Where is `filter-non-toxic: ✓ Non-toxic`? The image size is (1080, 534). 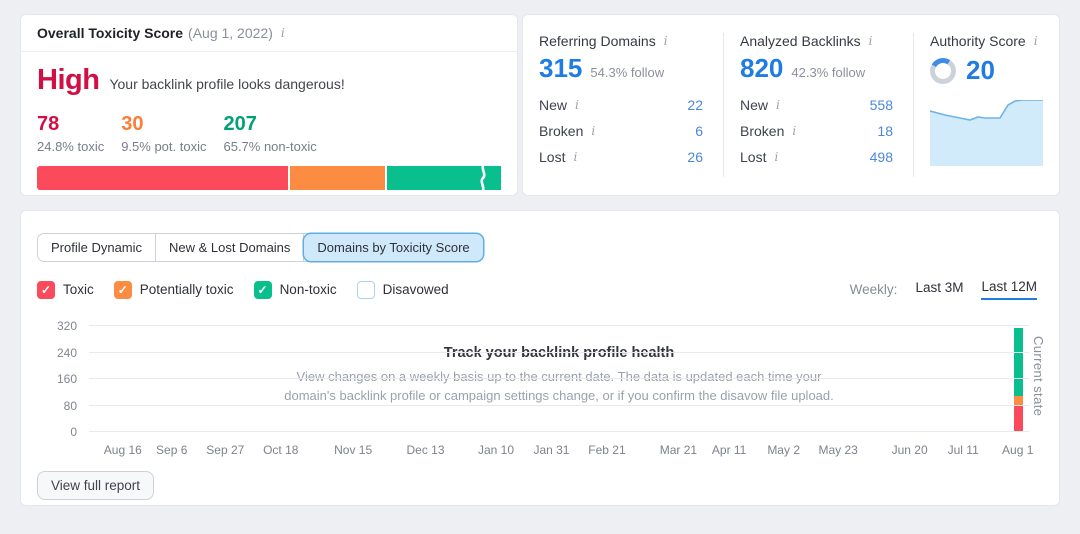
filter-non-toxic: ✓ Non-toxic is located at coordinates (295, 289).